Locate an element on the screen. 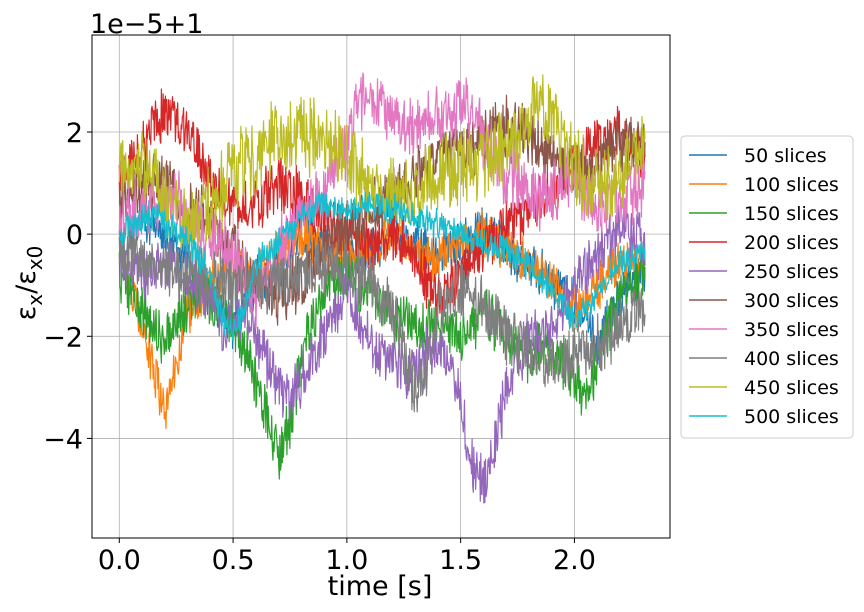 The image size is (864, 612). y-label-sep: / is located at coordinates (26, 289).